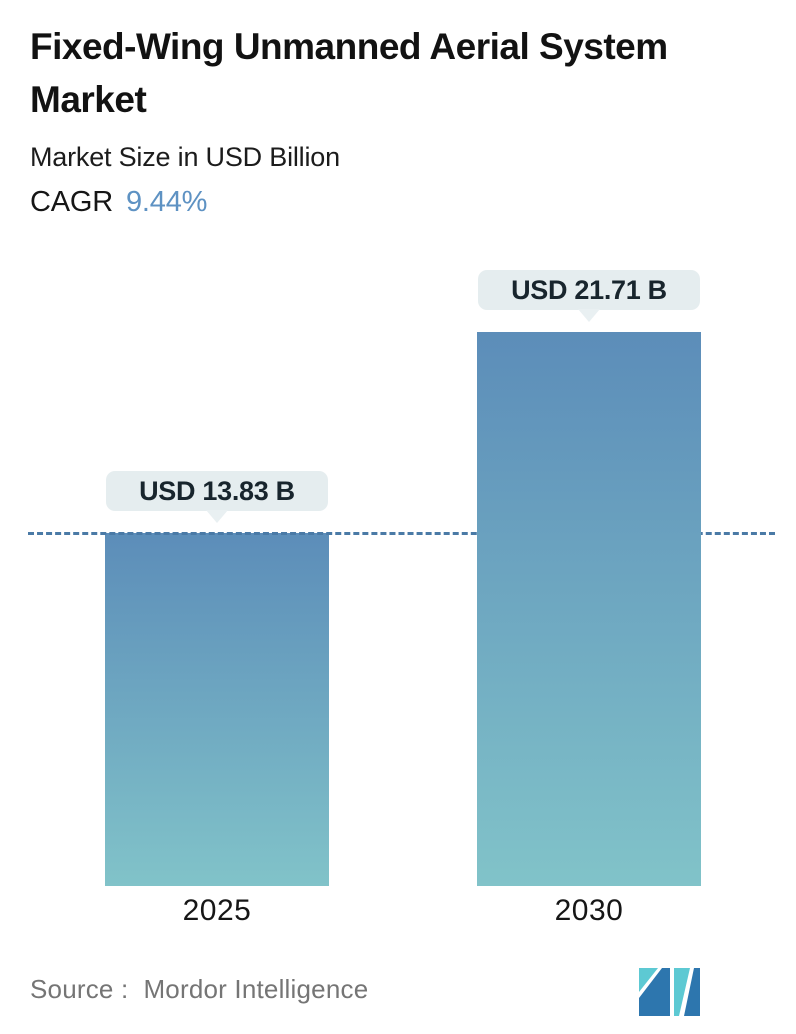  I want to click on page-title: Fixed-Wing Unmanned Aerial System Market, so click(349, 73).